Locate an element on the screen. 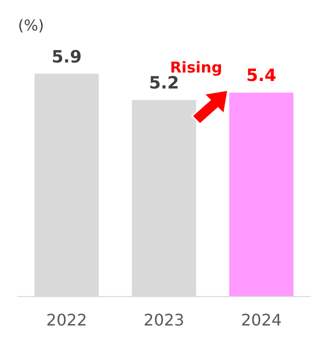 Image resolution: width=328 pixels, height=340 pixels. x-tick-label: 2022 is located at coordinates (67, 320).